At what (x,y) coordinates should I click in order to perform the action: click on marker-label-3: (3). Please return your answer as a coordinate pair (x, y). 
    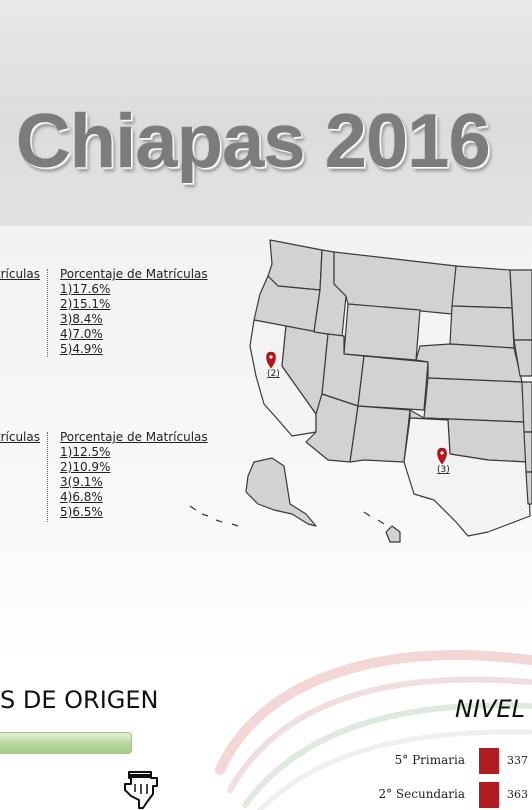
    Looking at the image, I should click on (443, 470).